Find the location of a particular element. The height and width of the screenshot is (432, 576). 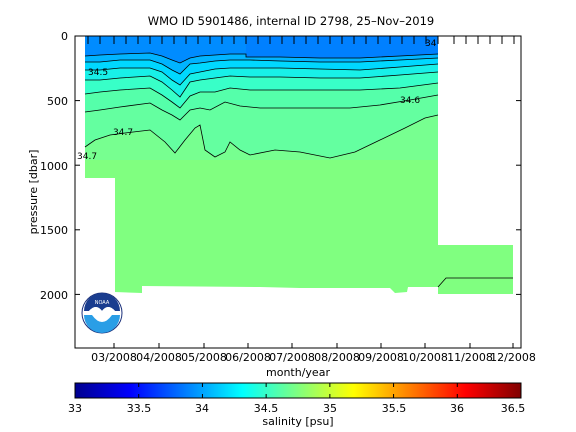

colorbar-tick-label: 33.5 is located at coordinates (139, 408).